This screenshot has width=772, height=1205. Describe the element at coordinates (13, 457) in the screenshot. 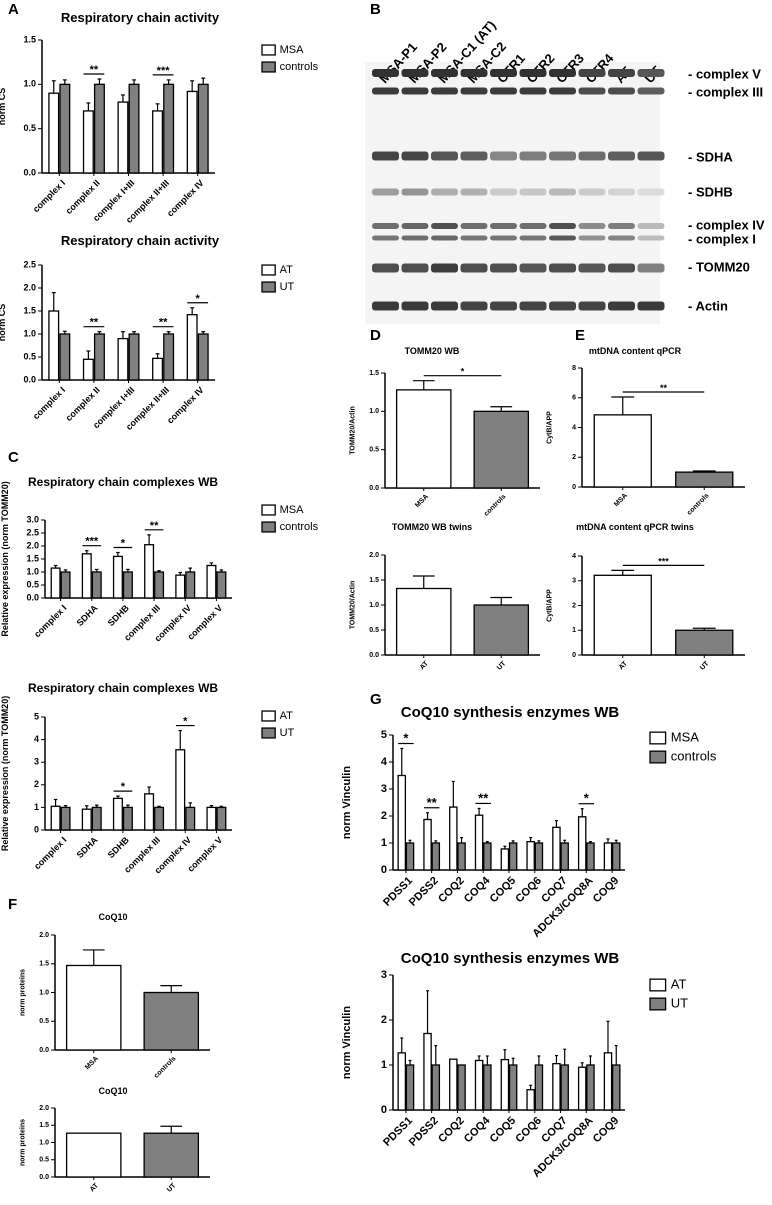

I see `panel-label: C` at that location.